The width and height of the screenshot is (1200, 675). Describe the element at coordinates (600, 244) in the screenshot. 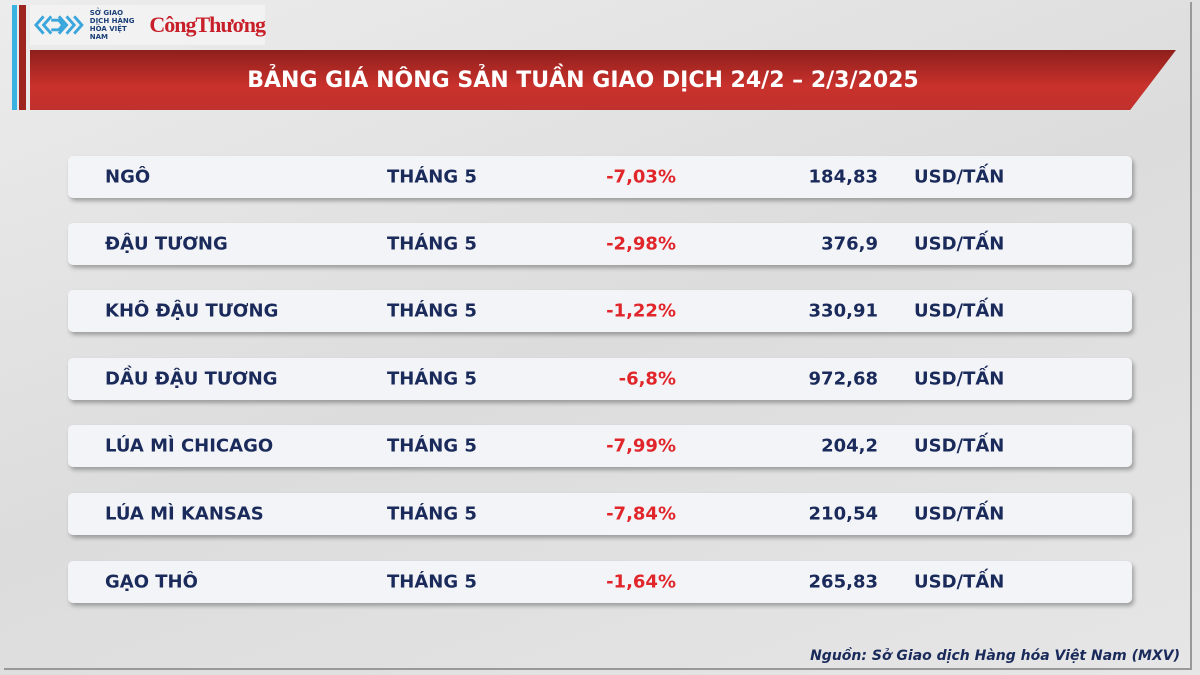

I see `table-row: ĐẬU TƯƠNG THÁNG 5 -2,98% 376,9 USD/TẤN` at that location.